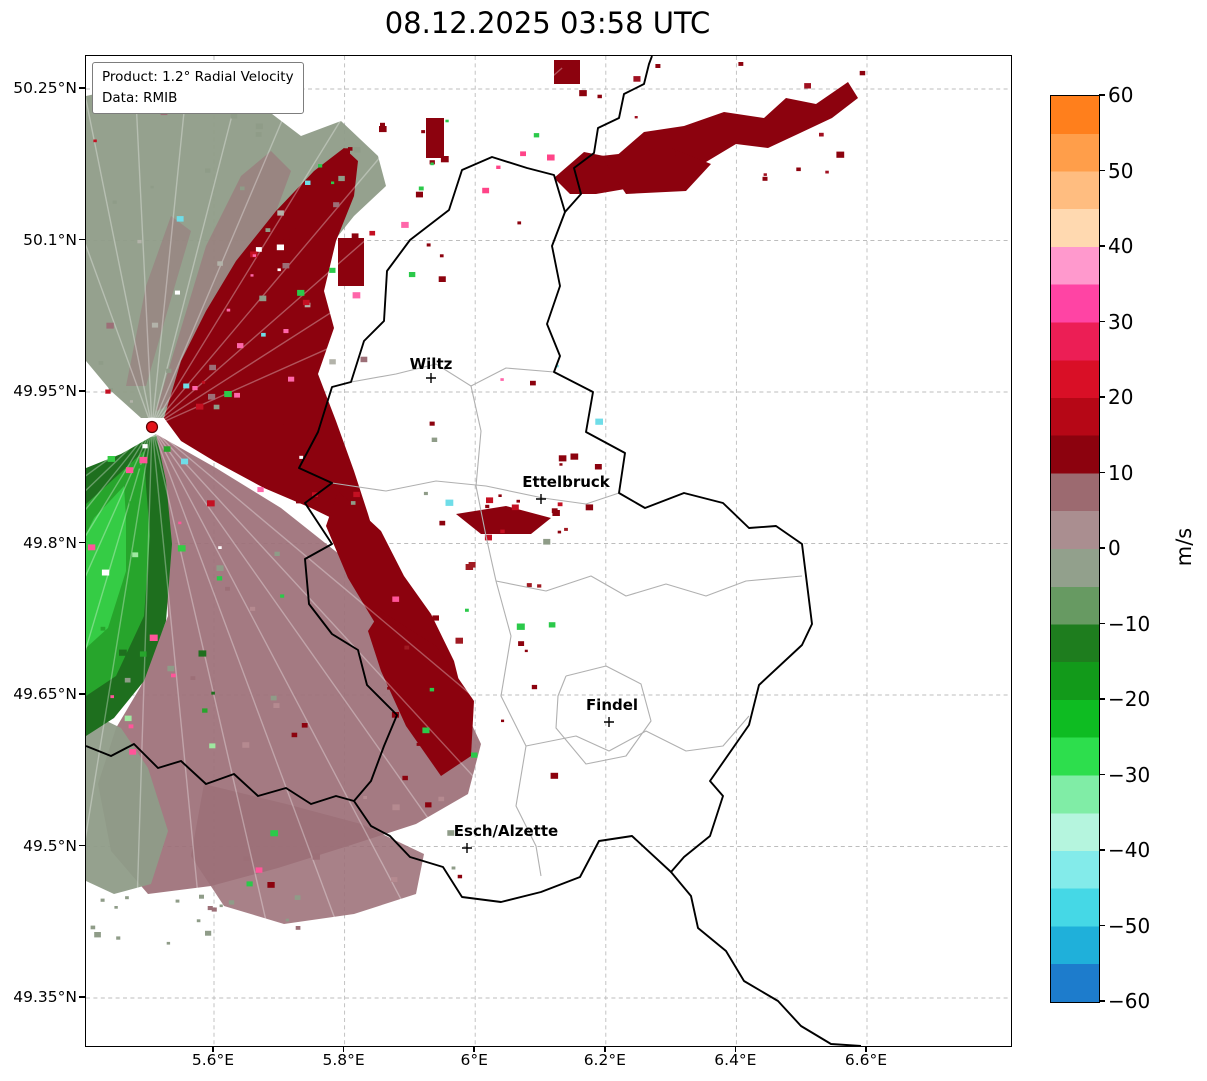  Describe the element at coordinates (213, 1060) in the screenshot. I see `x-tick-label: 5.6°E` at that location.